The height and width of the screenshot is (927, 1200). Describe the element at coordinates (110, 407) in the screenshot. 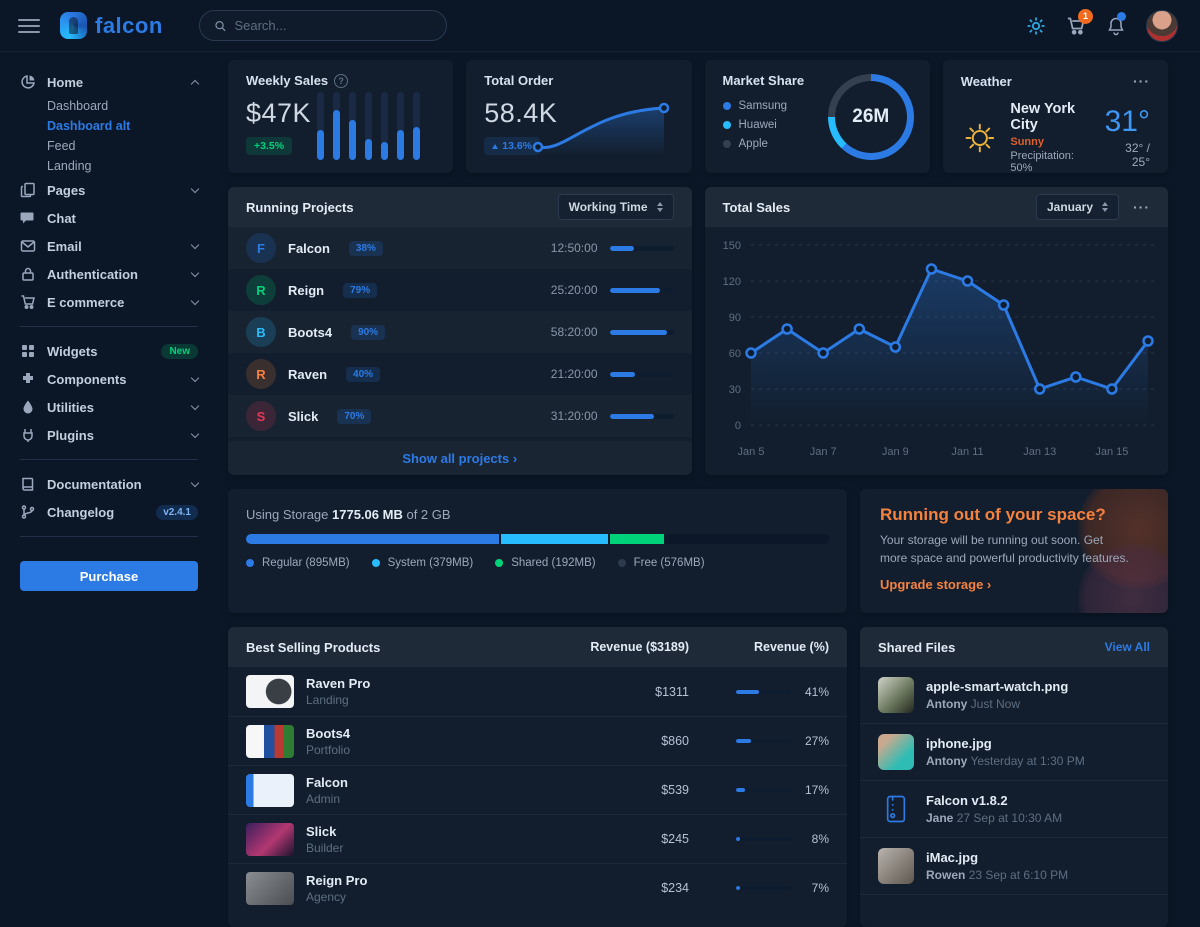

I see `sidebar-item-utilities: Utilities` at that location.